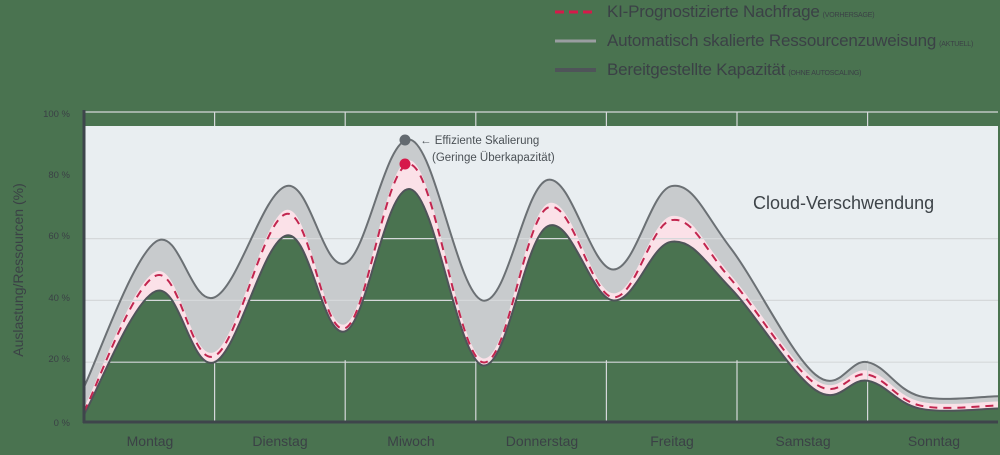  What do you see at coordinates (280, 441) in the screenshot?
I see `x-tick-dienstag: Dienstag` at bounding box center [280, 441].